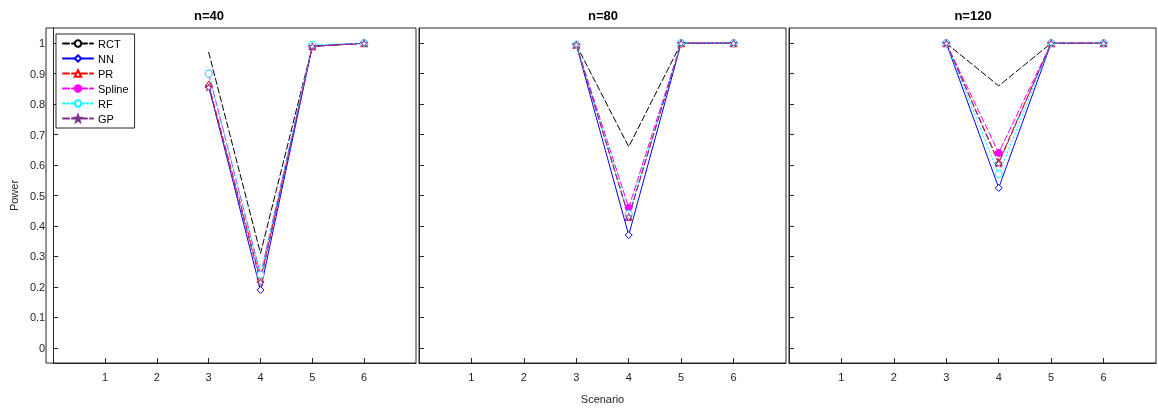  Describe the element at coordinates (973, 15) in the screenshot. I see `chart-title: n=120` at that location.